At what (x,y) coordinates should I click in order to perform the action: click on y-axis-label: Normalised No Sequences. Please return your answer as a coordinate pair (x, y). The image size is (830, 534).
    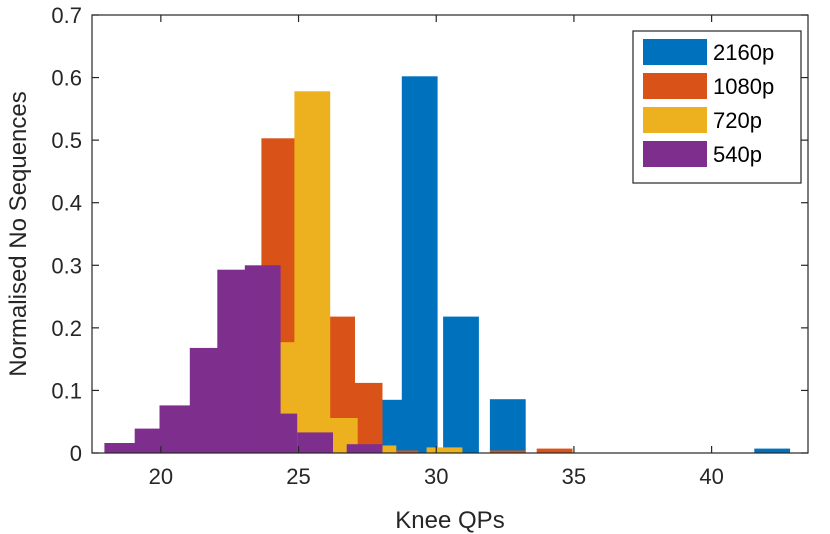
    Looking at the image, I should click on (18, 233).